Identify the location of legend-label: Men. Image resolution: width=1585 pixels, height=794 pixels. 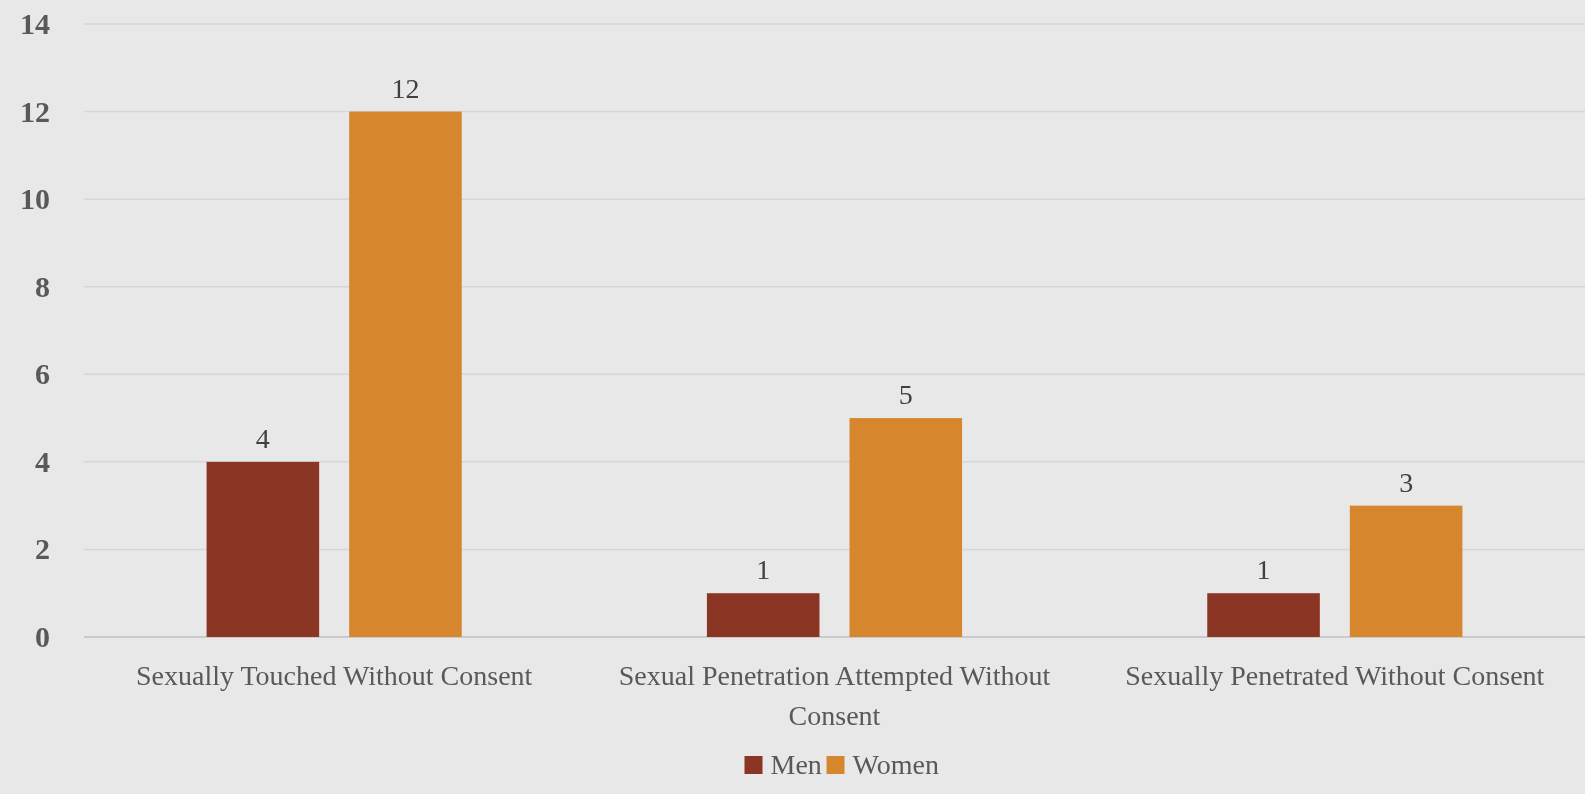
(796, 764).